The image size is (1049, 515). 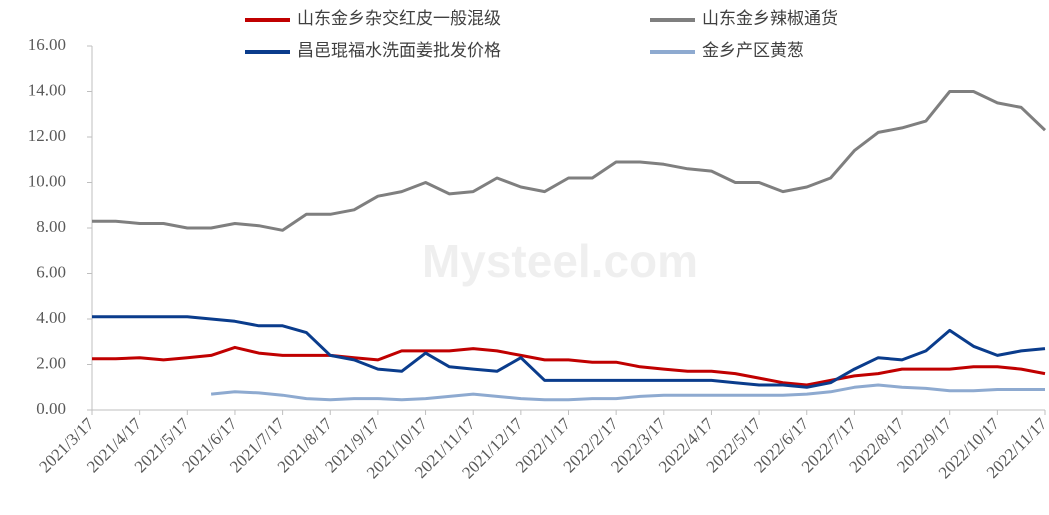 I want to click on legend-text: 金乡产区黄葱, so click(x=753, y=50).